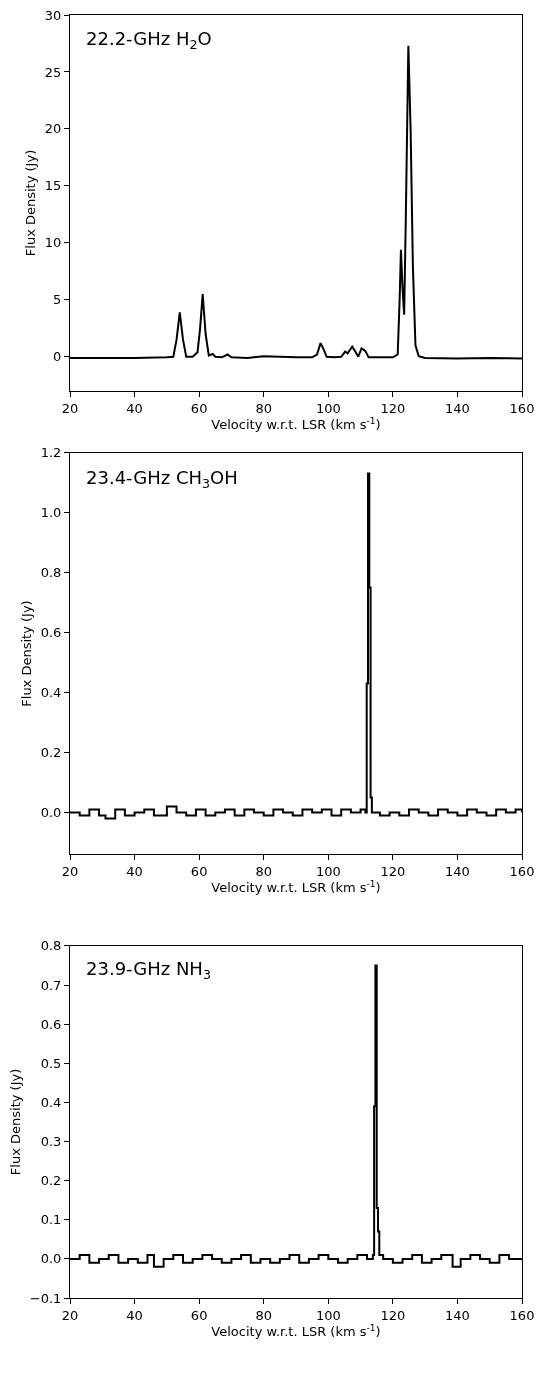 The height and width of the screenshot is (1380, 549). Describe the element at coordinates (53, 15) in the screenshot. I see `y-tick-label: 30` at that location.